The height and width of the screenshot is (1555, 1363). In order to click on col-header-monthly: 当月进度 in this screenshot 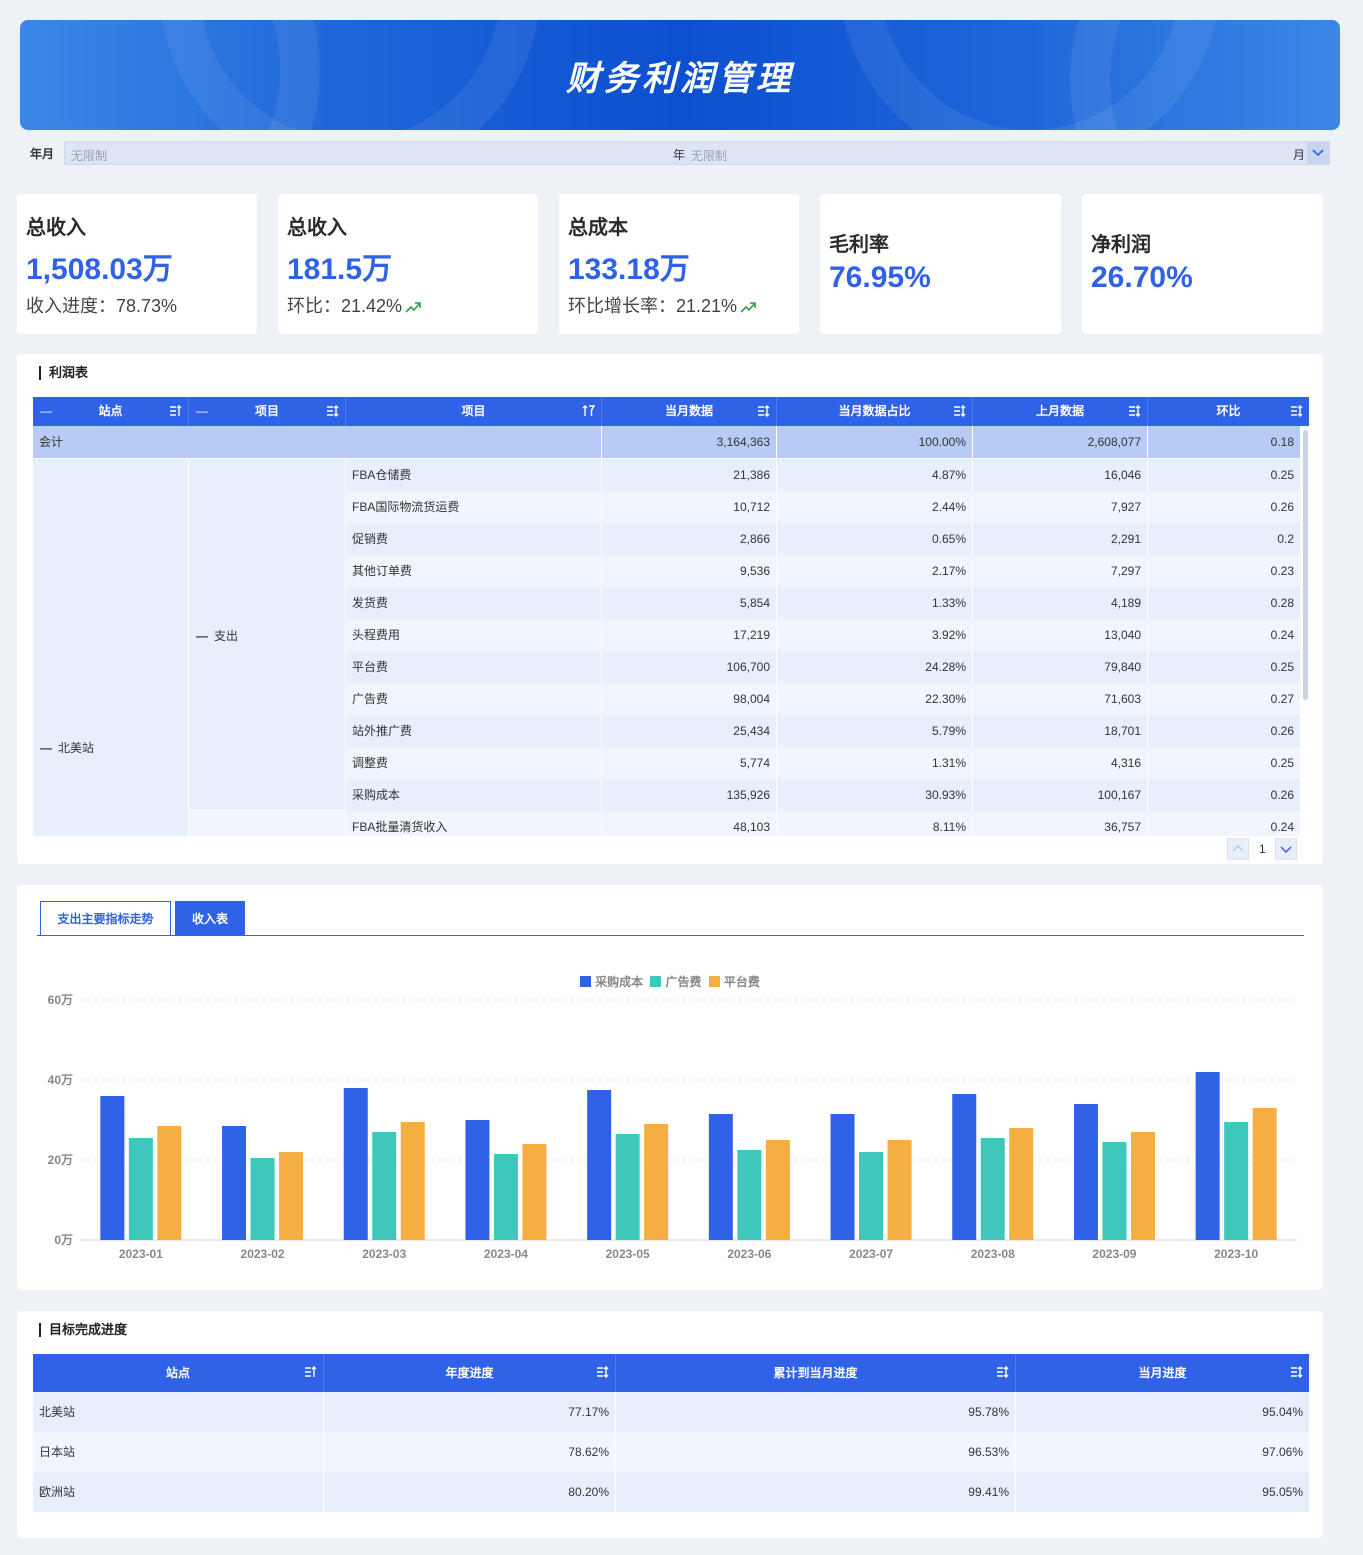, I will do `click(1162, 1373)`.